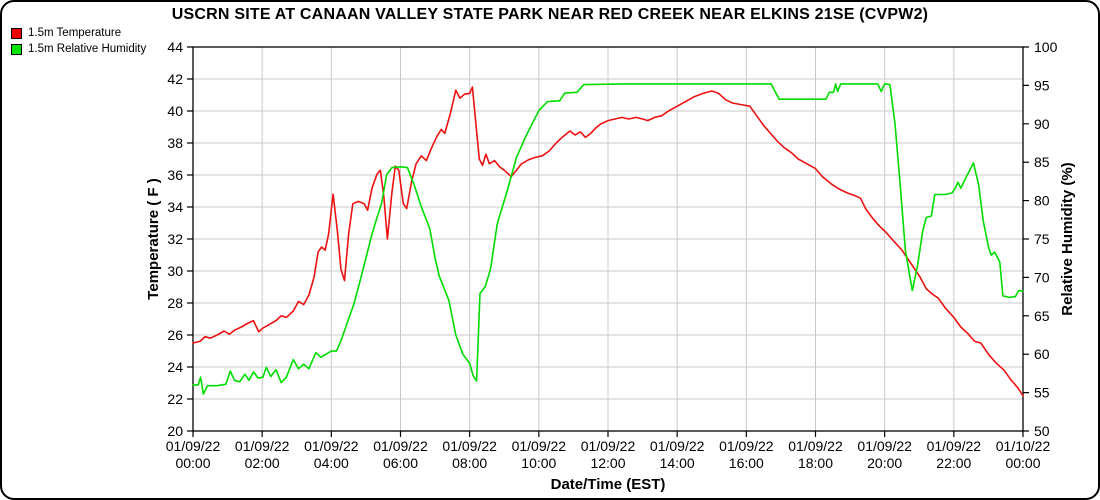 The image size is (1100, 500). I want to click on right-axis-title: Relative Humidity (%), so click(1067, 238).